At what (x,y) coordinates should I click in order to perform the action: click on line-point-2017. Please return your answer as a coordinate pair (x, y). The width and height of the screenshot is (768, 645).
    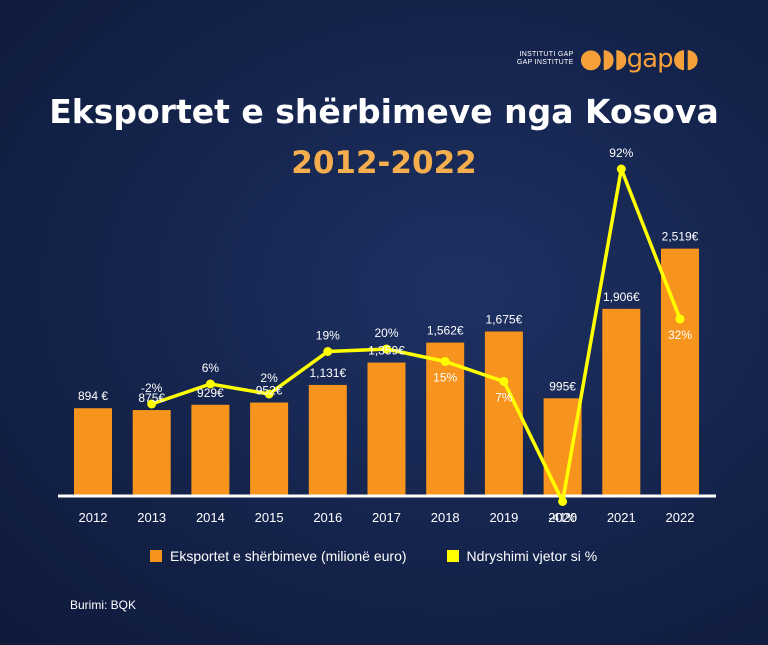
    Looking at the image, I should click on (386, 349).